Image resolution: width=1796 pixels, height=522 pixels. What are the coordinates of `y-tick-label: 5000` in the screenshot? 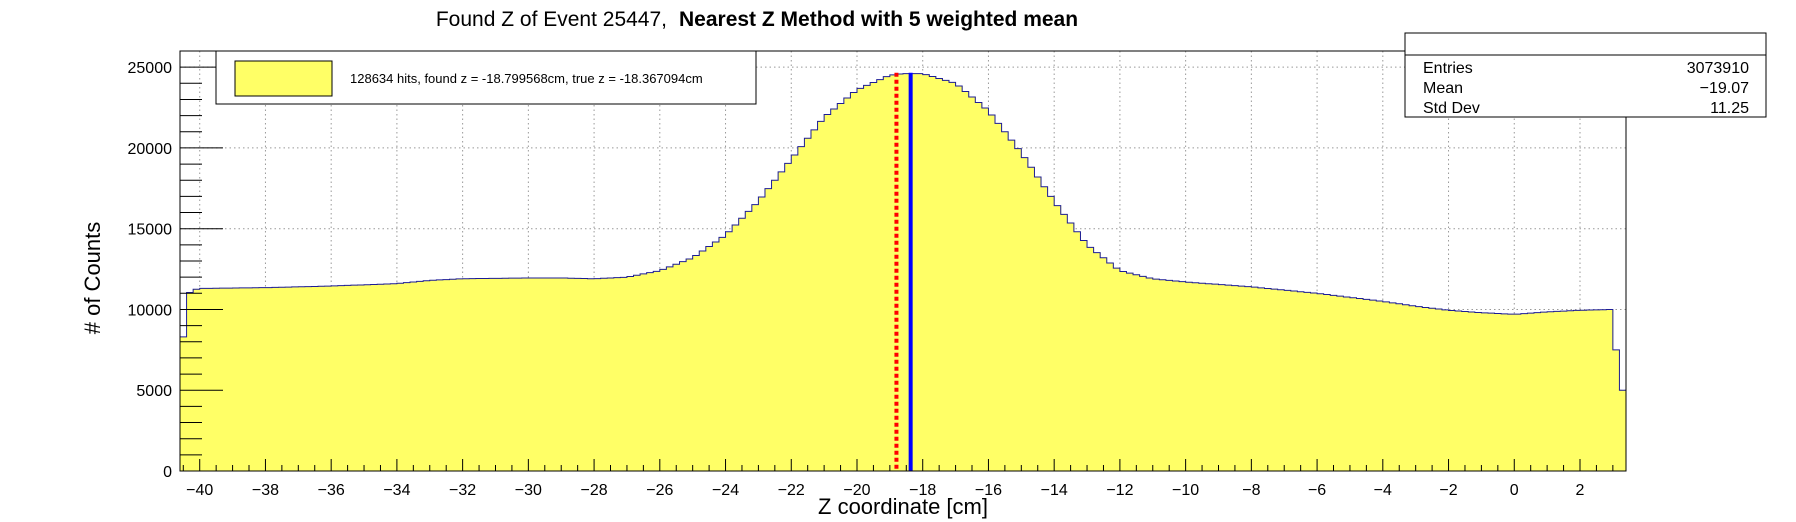 It's located at (154, 391).